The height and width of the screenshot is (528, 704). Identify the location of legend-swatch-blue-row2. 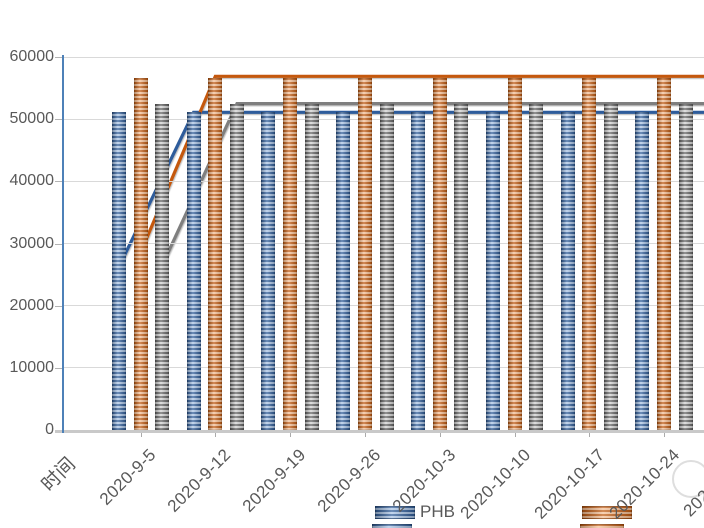
(392, 526).